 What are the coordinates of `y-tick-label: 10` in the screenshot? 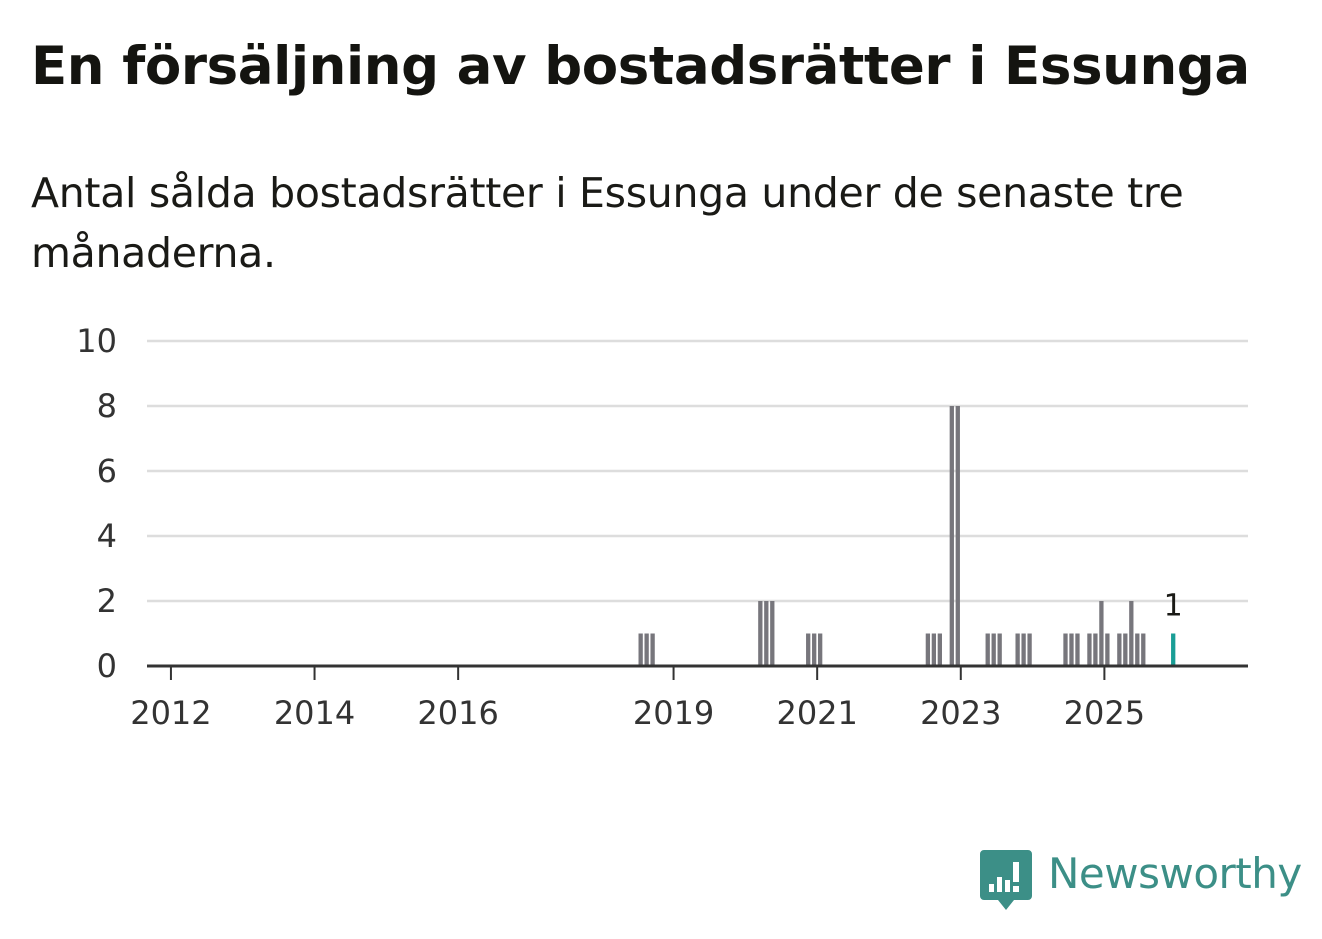 It's located at (96, 341).